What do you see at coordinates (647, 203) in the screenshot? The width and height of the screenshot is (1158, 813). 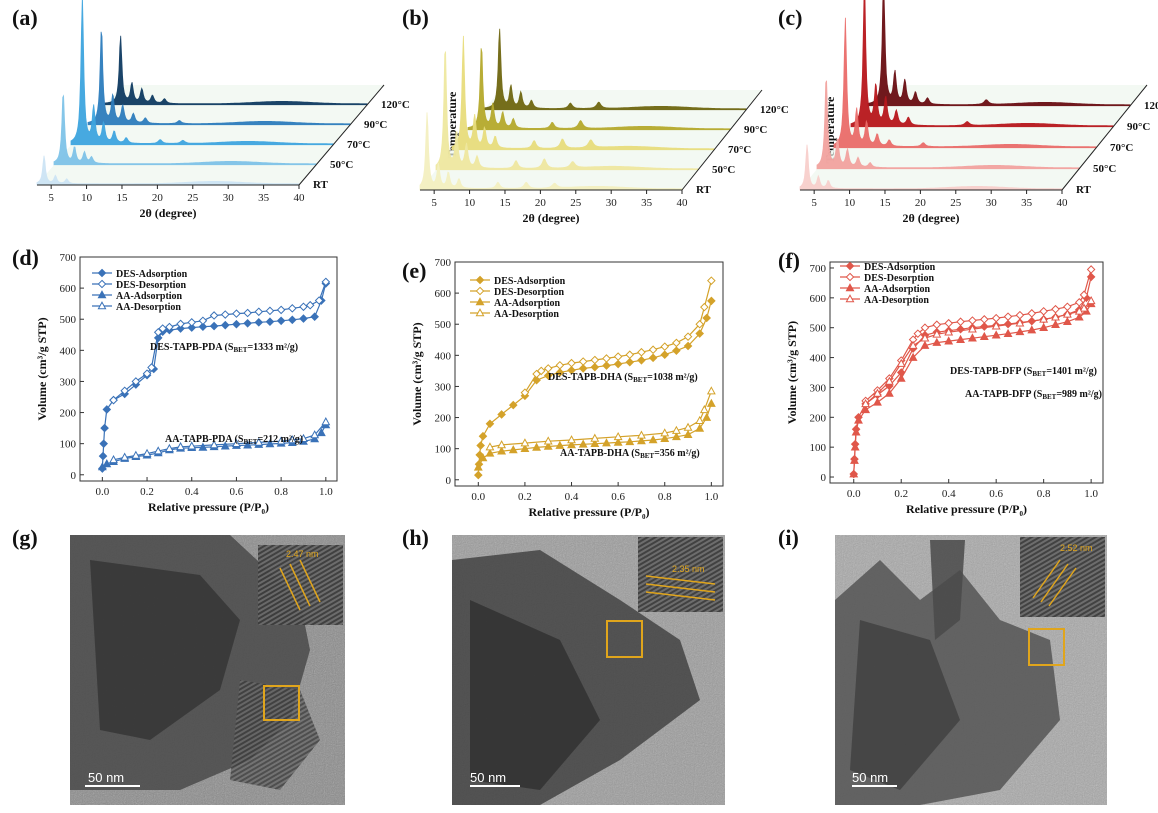 I see `xrd-tick-label: 35` at bounding box center [647, 203].